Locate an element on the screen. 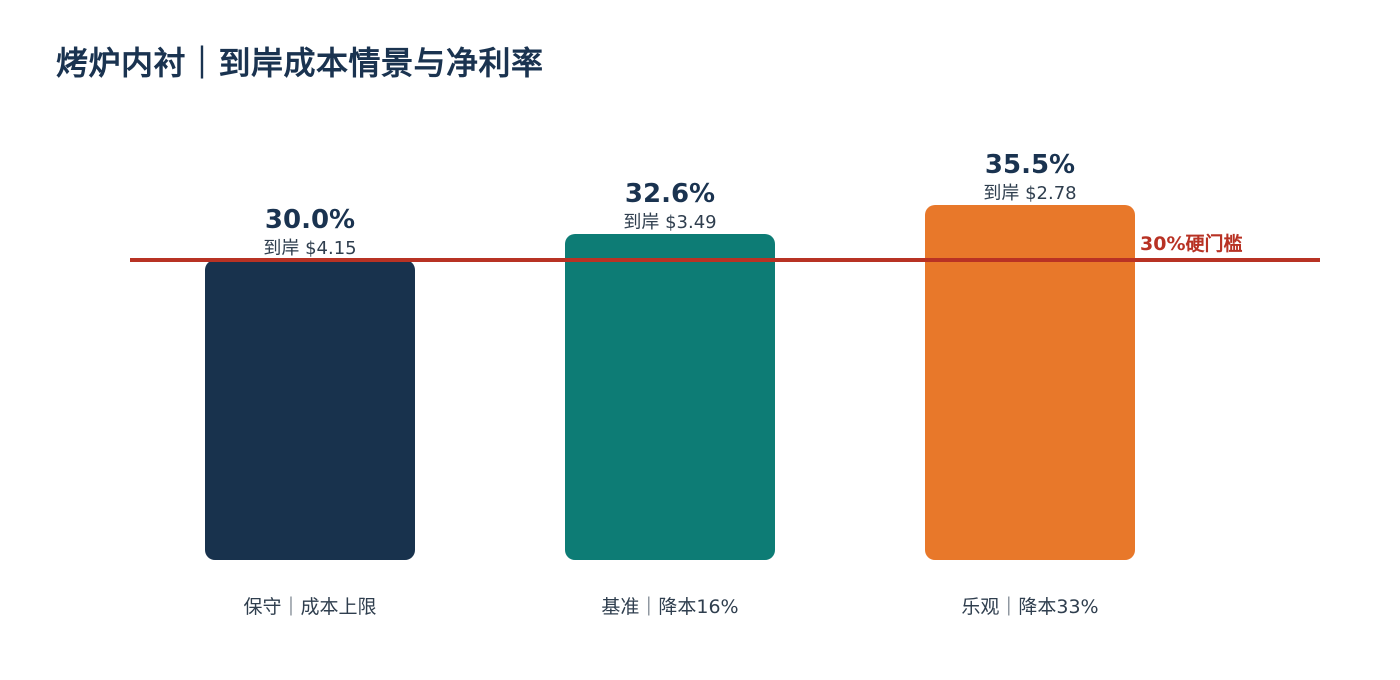 This screenshot has width=1400, height=680. value-label-3: 35.5% is located at coordinates (1030, 165).